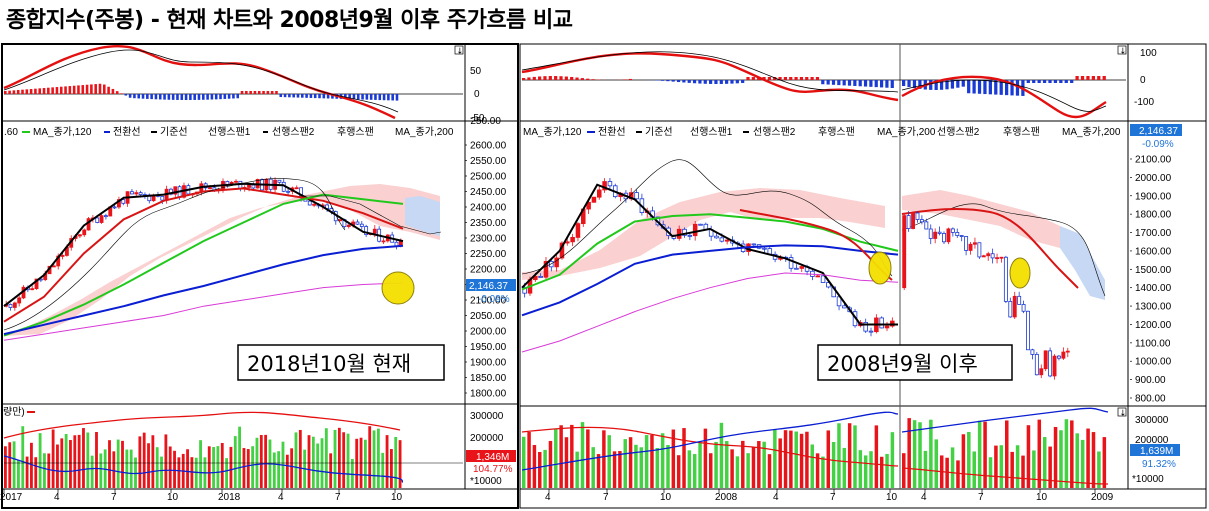 The image size is (1209, 511). Describe the element at coordinates (1152, 440) in the screenshot. I see `right-vol-tick-1: 200000` at that location.